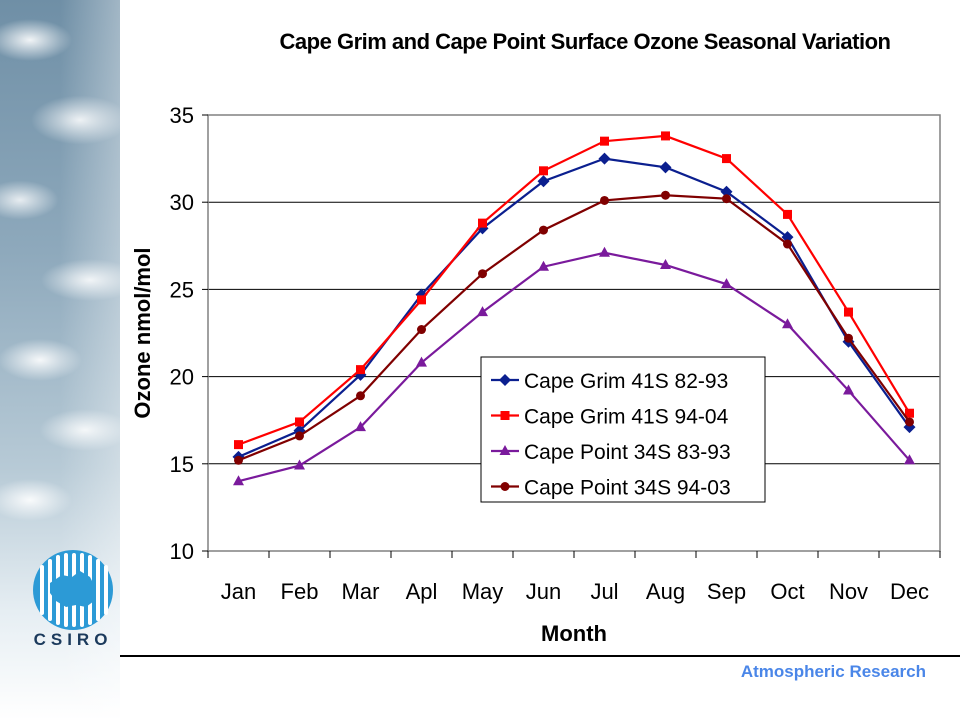 This screenshot has width=960, height=720. I want to click on data-point-s3-feb, so click(299, 464).